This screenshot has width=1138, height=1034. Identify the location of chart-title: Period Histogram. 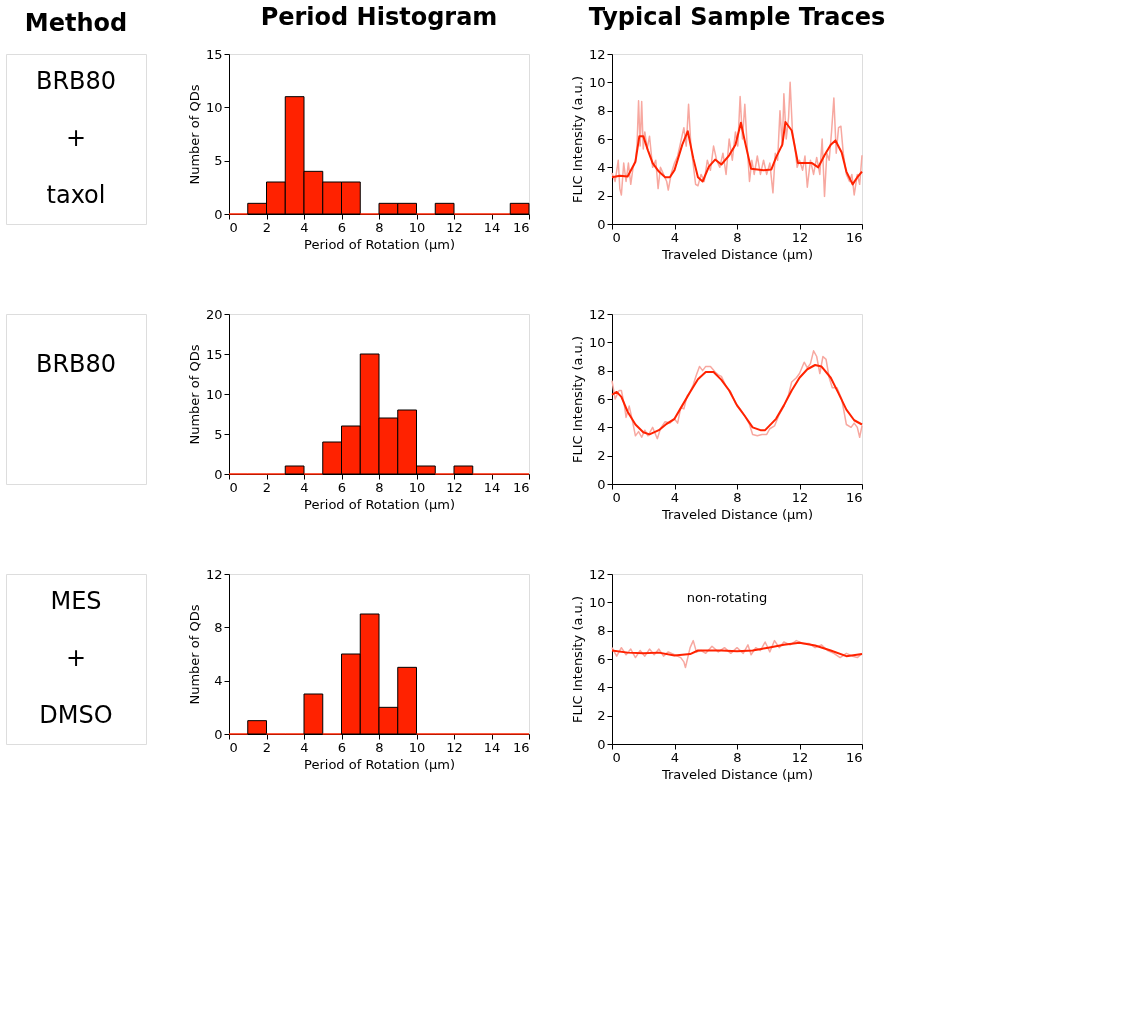
(379, 17).